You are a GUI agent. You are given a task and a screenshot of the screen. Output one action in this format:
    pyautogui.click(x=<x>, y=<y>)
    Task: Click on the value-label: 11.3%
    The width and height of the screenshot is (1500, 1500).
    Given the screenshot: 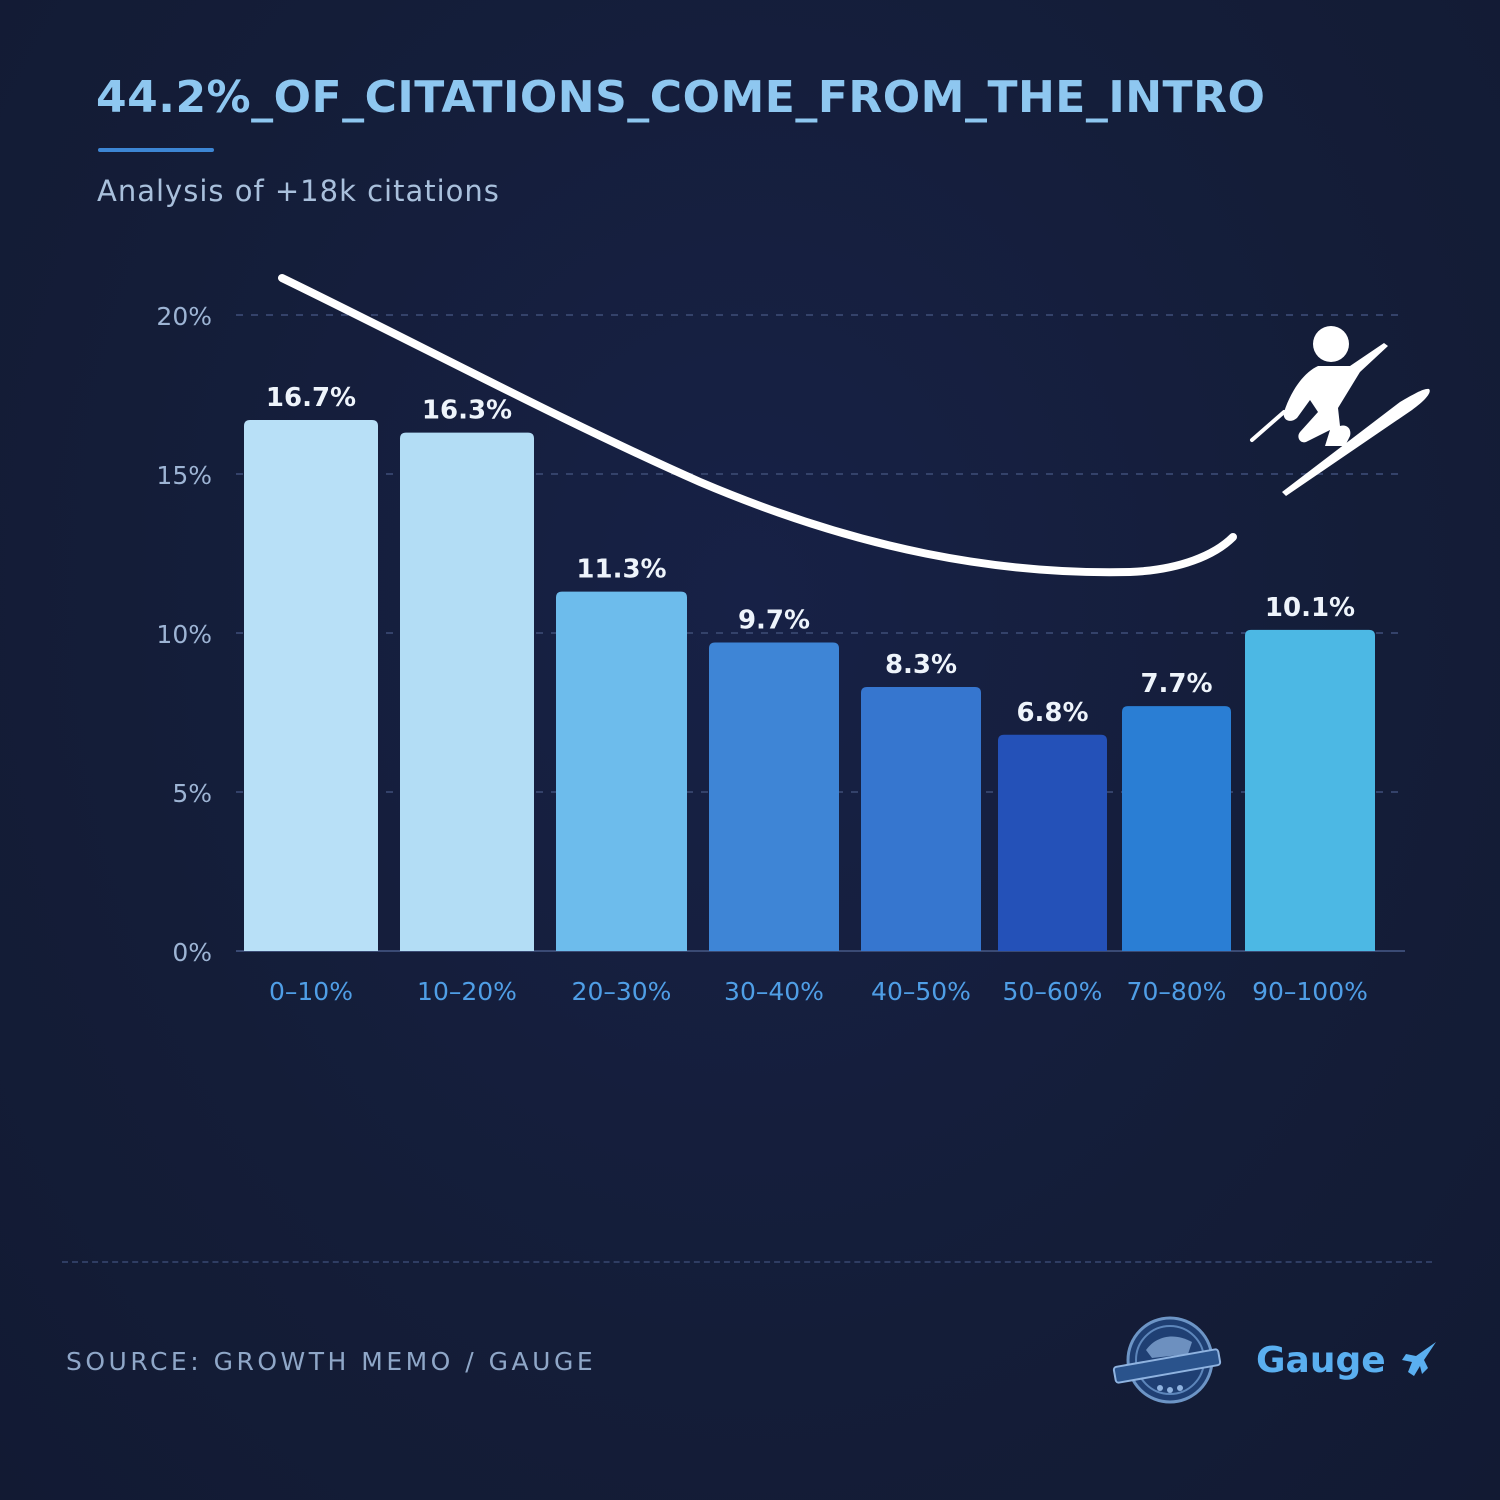 What is the action you would take?
    pyautogui.click(x=621, y=570)
    